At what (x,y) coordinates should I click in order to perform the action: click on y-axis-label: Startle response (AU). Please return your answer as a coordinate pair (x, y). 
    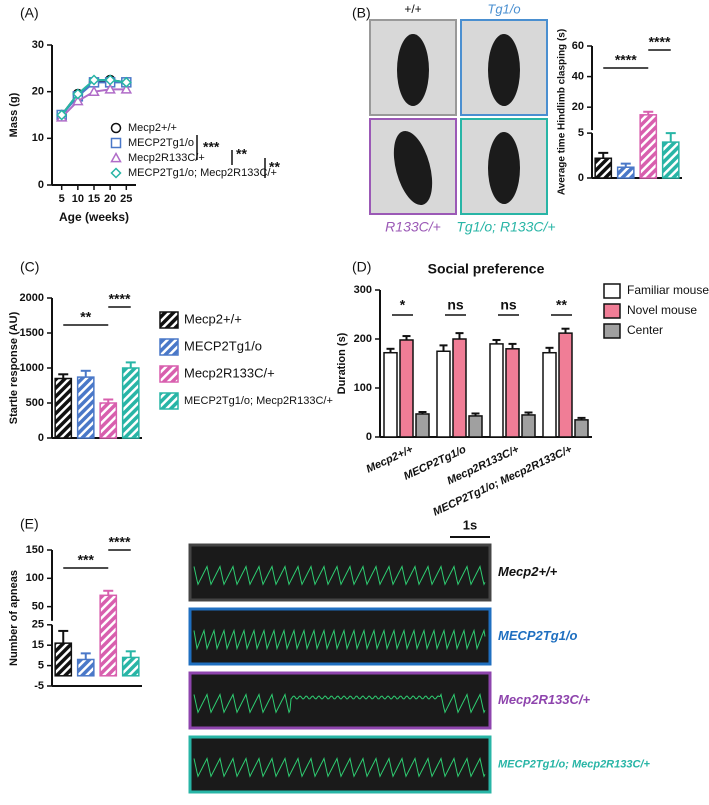
    Looking at the image, I should click on (14, 367).